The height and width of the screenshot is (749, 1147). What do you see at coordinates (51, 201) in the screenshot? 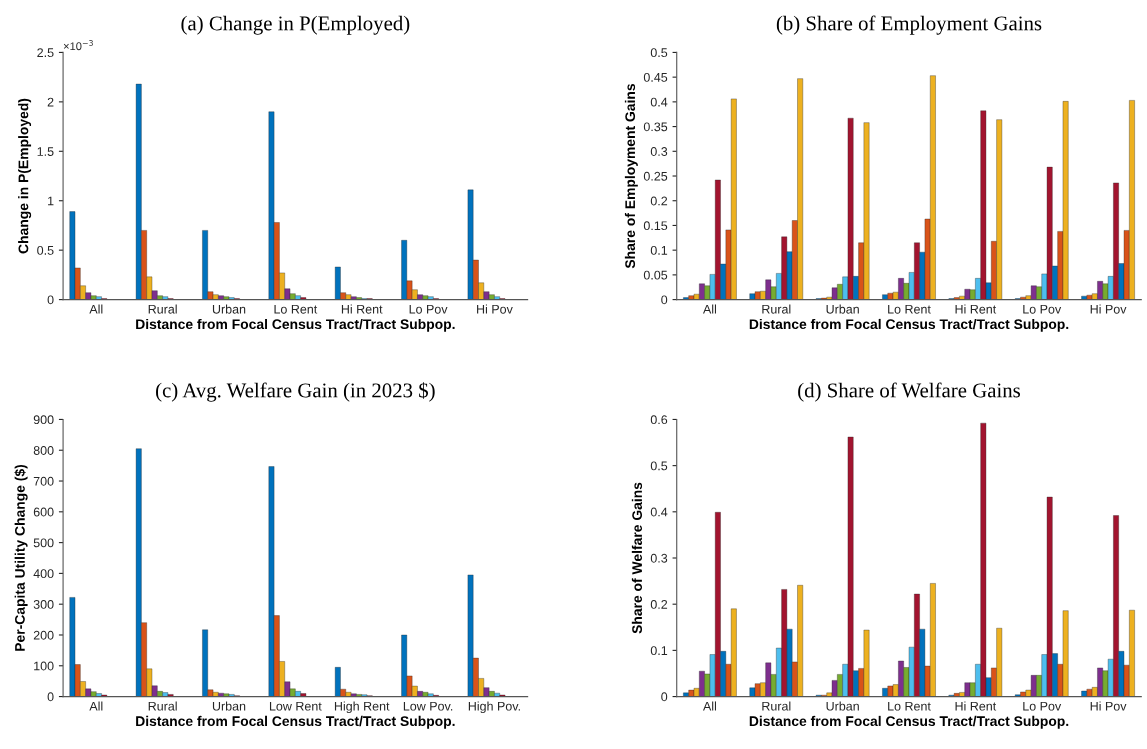
I see `y-tick-label: 1` at bounding box center [51, 201].